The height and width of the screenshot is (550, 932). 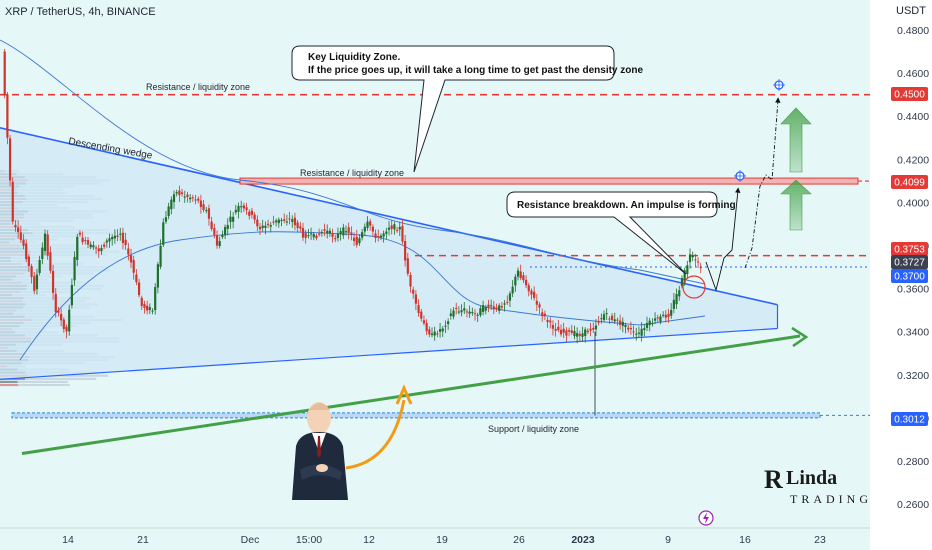 I want to click on trendline-arrowhead, so click(x=800, y=337).